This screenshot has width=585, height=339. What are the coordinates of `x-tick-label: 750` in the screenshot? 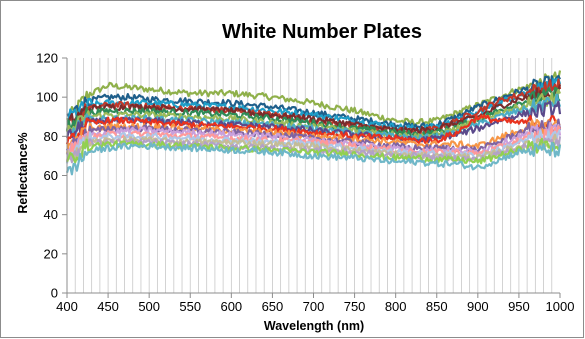 It's located at (355, 306).